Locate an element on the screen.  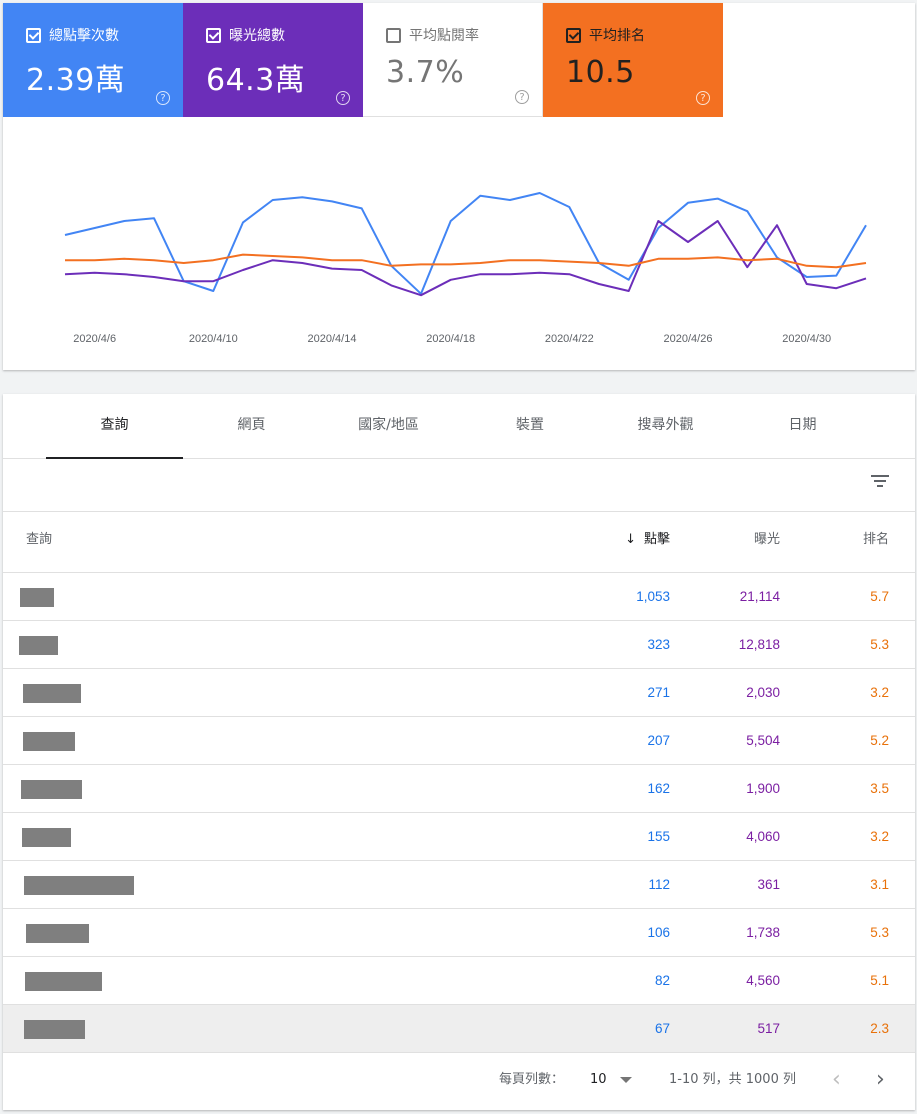
cell-impressions: 5,504 is located at coordinates (763, 740).